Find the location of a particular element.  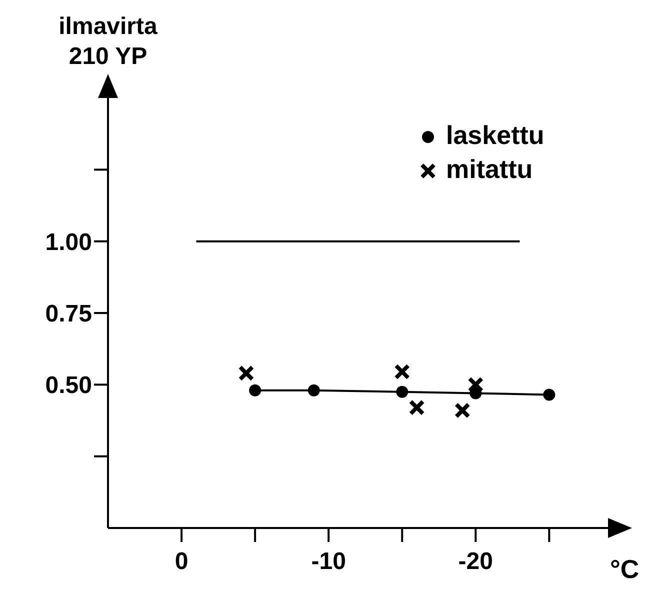

legend-label: laskettu is located at coordinates (495, 135).